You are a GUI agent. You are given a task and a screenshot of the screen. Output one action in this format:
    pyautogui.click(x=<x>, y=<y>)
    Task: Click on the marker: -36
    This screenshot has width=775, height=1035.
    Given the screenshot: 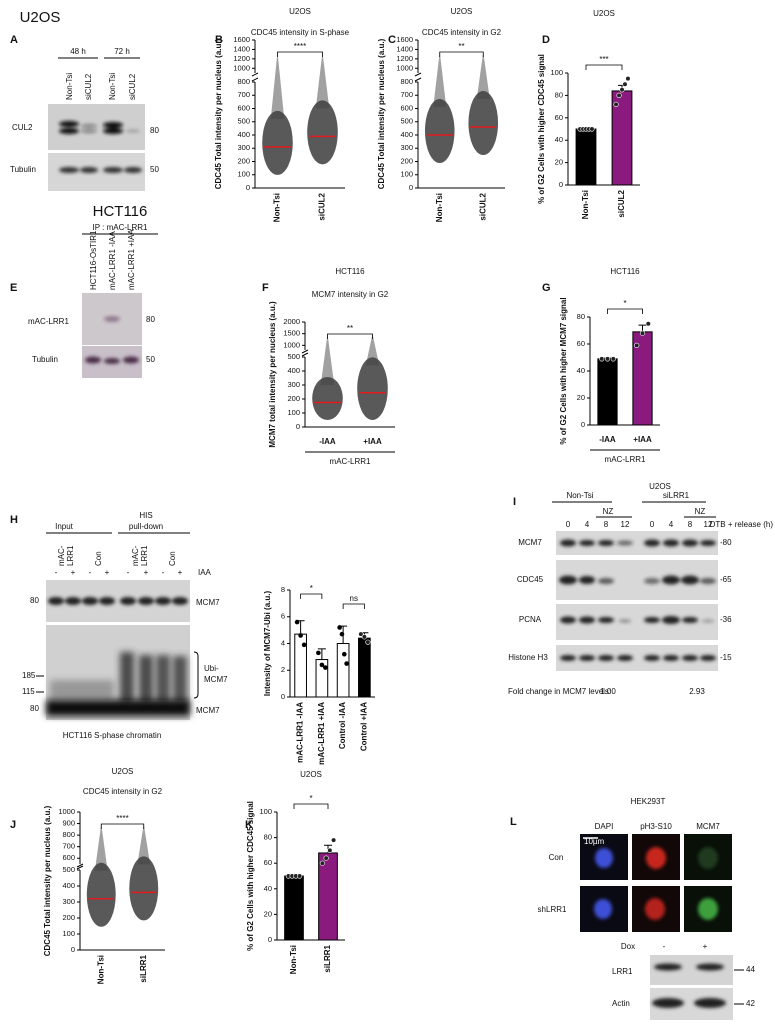 What is the action you would take?
    pyautogui.click(x=726, y=619)
    